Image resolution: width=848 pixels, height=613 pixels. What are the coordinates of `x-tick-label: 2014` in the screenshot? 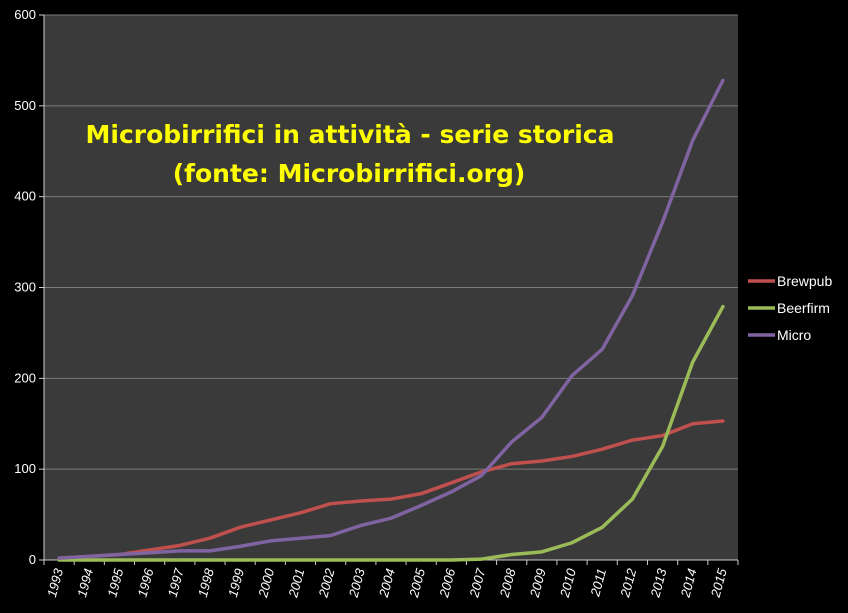 It's located at (688, 583).